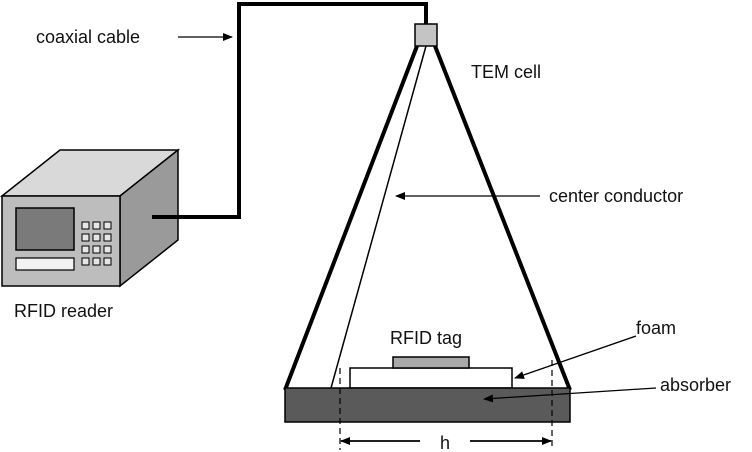  Describe the element at coordinates (616, 196) in the screenshot. I see `center-conductor-label: center conductor` at that location.